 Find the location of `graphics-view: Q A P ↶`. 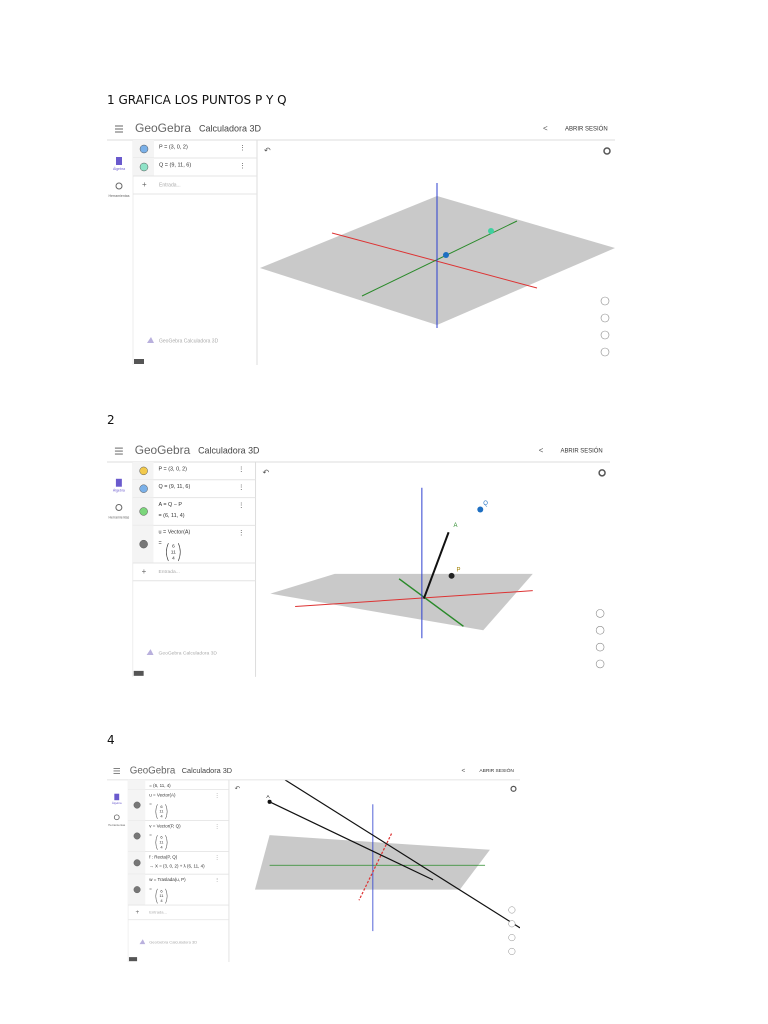

graphics-view: Q A P ↶ is located at coordinates (434, 568).